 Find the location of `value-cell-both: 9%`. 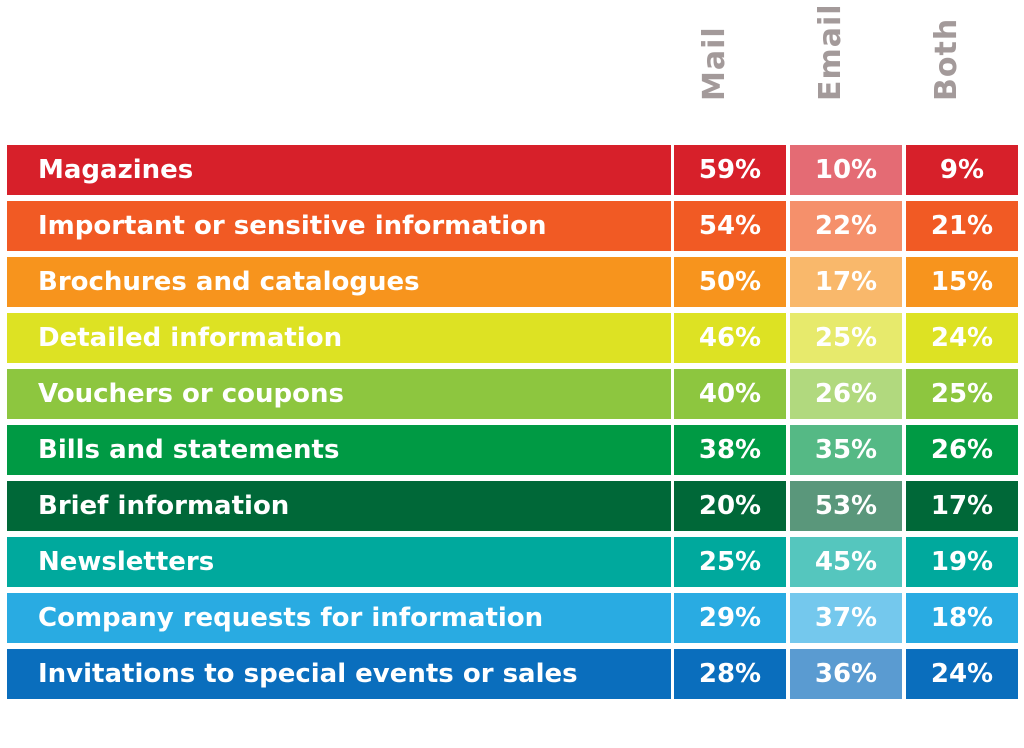

value-cell-both: 9% is located at coordinates (962, 170).